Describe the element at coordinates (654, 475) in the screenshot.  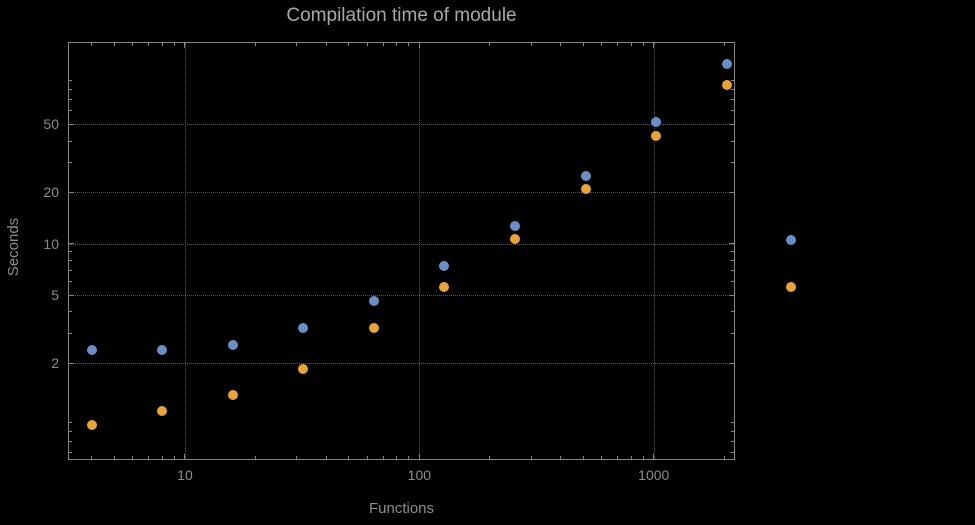
I see `x-tick-label: 1000` at that location.